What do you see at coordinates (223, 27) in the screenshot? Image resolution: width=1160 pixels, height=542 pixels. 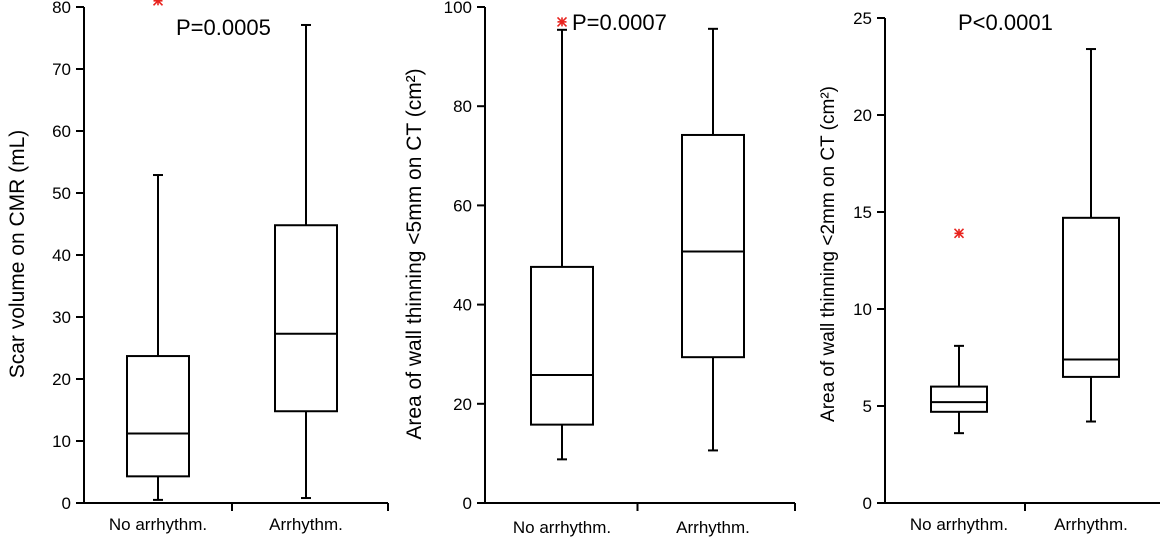 I see `p-value-annotation: P=0.0005` at bounding box center [223, 27].